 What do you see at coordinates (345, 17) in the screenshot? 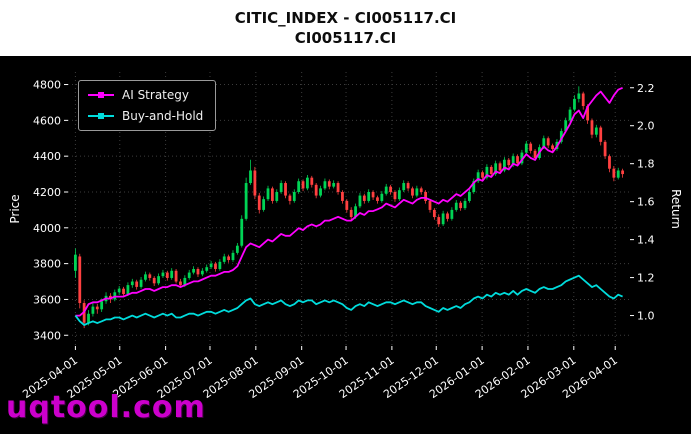
I see `chart-title: CITIC_INDEX - CI005117.CI` at bounding box center [345, 17].